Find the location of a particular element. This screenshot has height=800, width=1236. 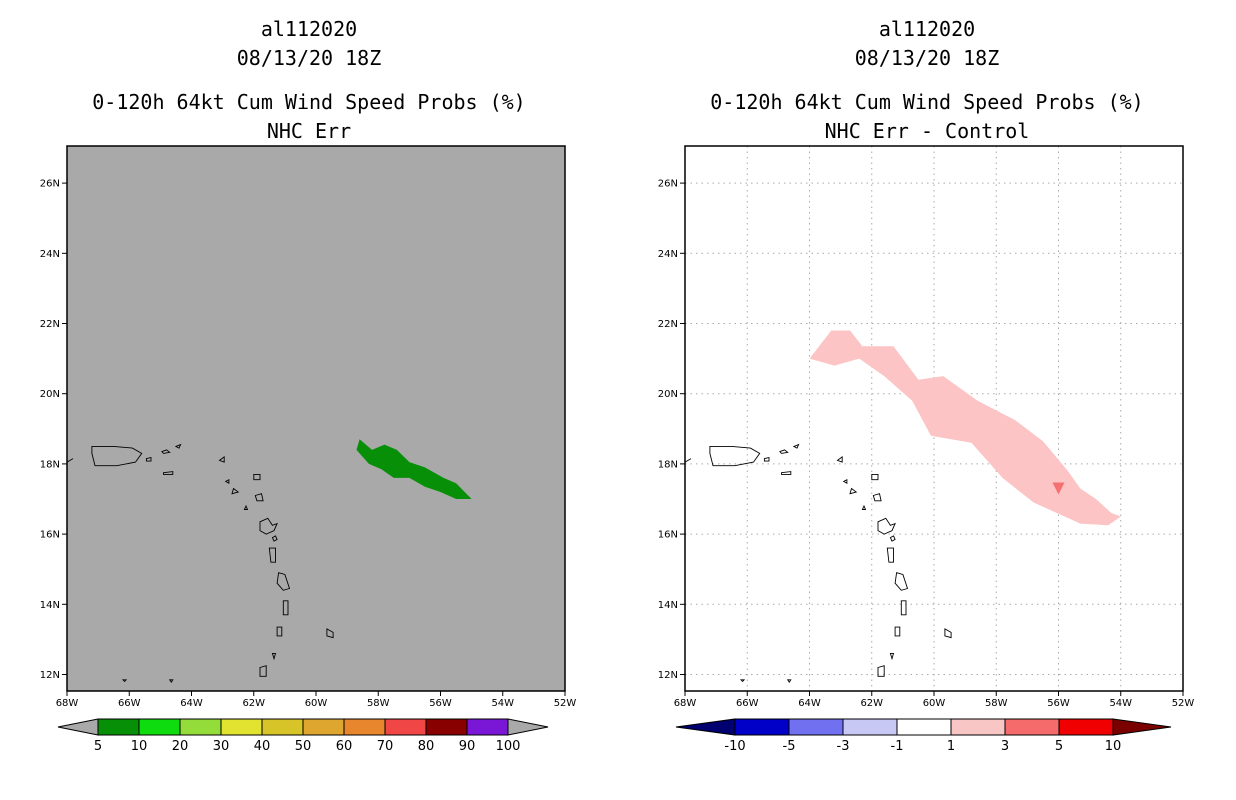

colorbar-label: 3 is located at coordinates (1005, 746).